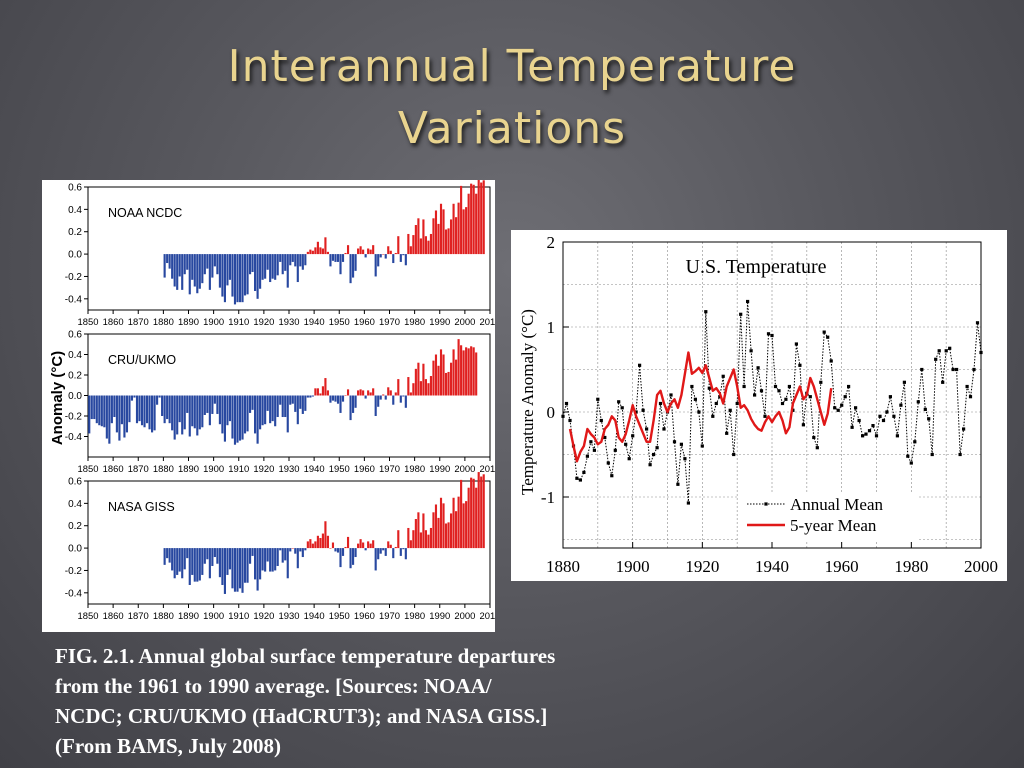 The height and width of the screenshot is (768, 1024). I want to click on x-tick-label: 1980, so click(414, 322).